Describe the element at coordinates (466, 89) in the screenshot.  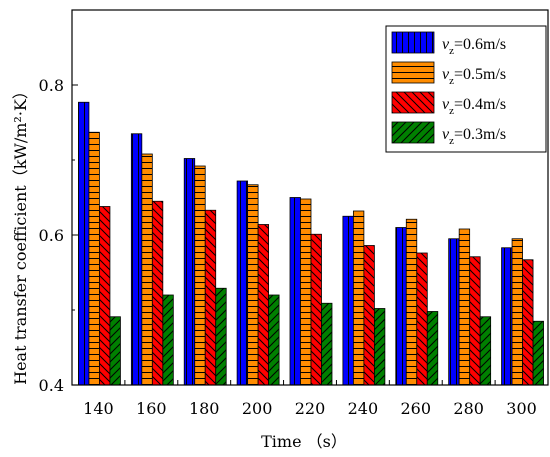
I see `legend: vz=0.6m/s vz=0.5m/s vz=0.4m/s vz=0.3m/s` at that location.